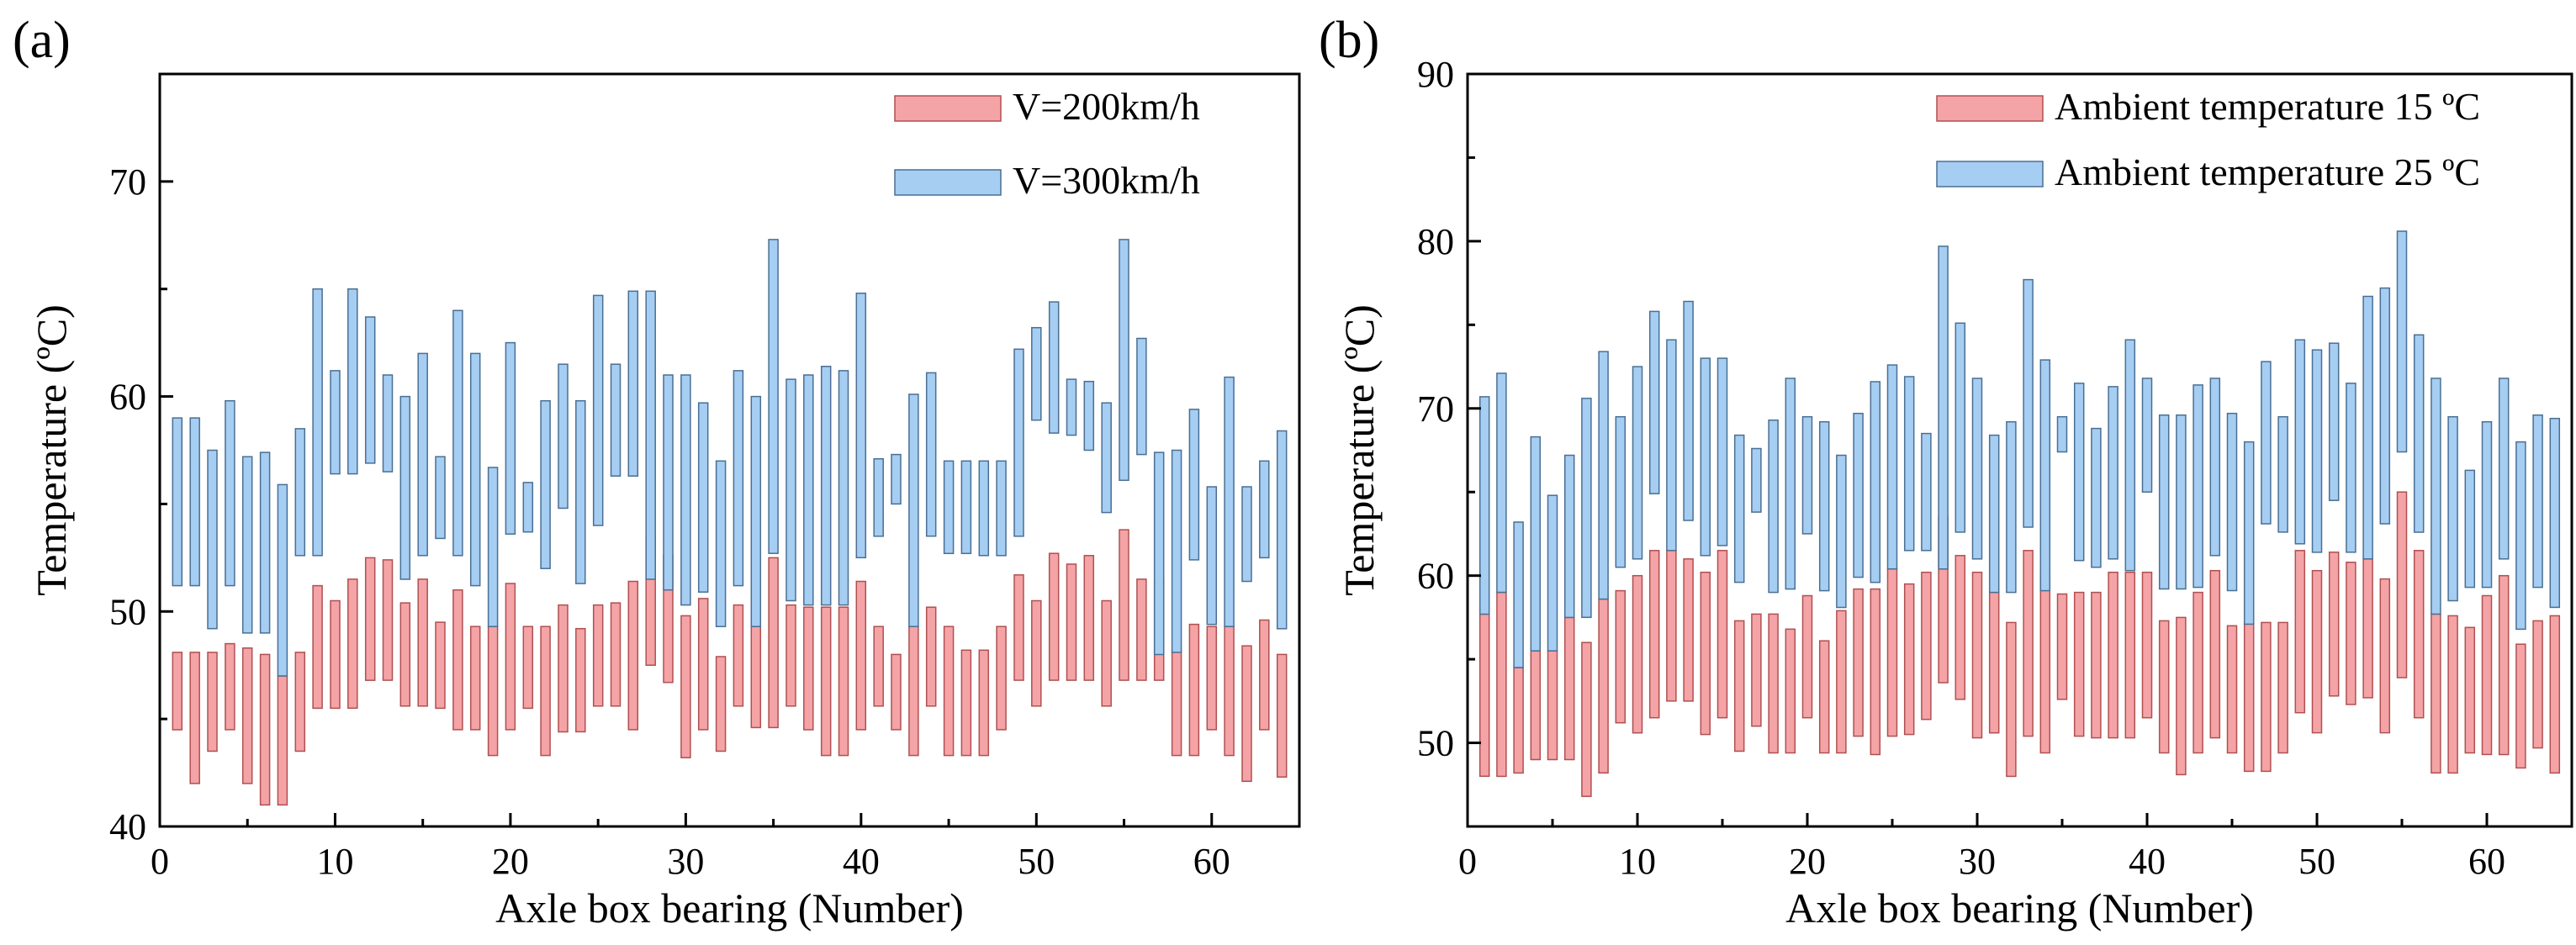 This screenshot has height=945, width=2576. What do you see at coordinates (2267, 171) in the screenshot?
I see `legend-label-2: Ambient temperature 25 ºC` at bounding box center [2267, 171].